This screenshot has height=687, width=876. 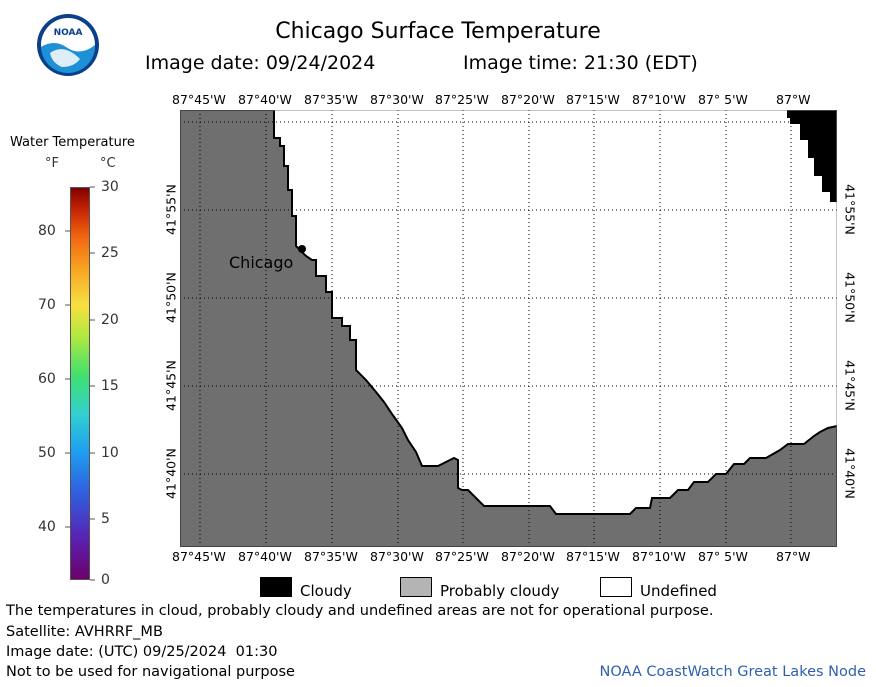 What do you see at coordinates (265, 99) in the screenshot?
I see `lon-label-top: 87°40'W` at bounding box center [265, 99].